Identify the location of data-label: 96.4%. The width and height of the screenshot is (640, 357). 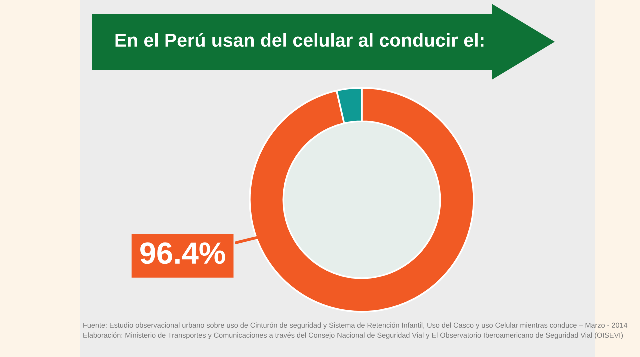
(183, 253).